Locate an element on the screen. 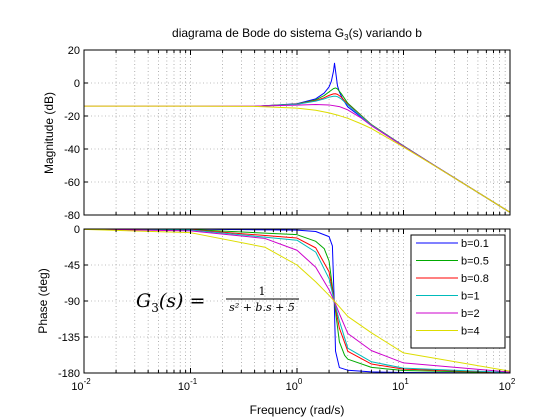 The height and width of the screenshot is (420, 560). formula-denominator: s² + b.s + 5 is located at coordinates (262, 307).